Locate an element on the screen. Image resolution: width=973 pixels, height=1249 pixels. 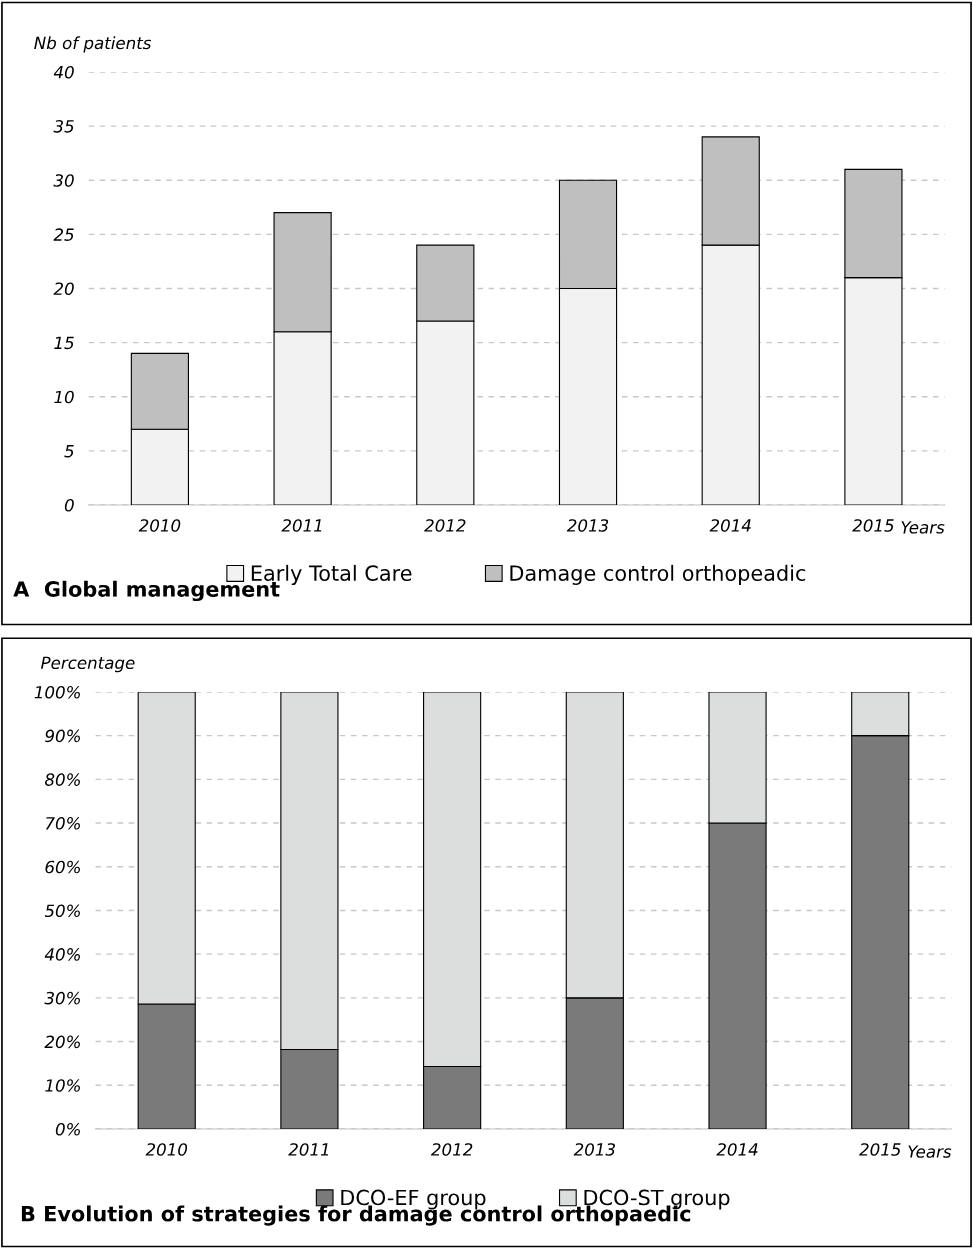
y-axis-title: Nb of patients is located at coordinates (93, 44).